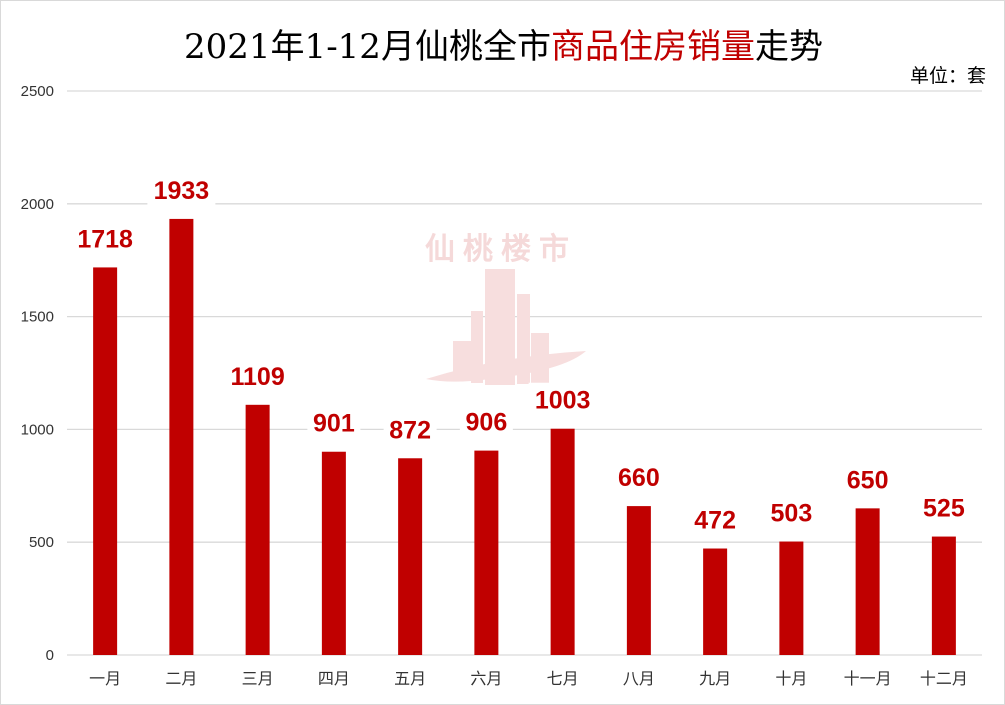  What do you see at coordinates (37, 317) in the screenshot?
I see `y-tick-label: 1500` at bounding box center [37, 317].